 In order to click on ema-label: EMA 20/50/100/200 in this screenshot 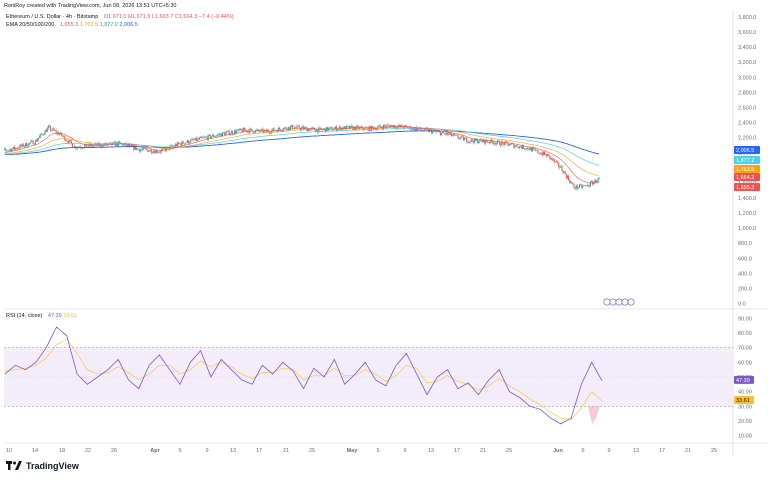, I will do `click(30, 25)`.